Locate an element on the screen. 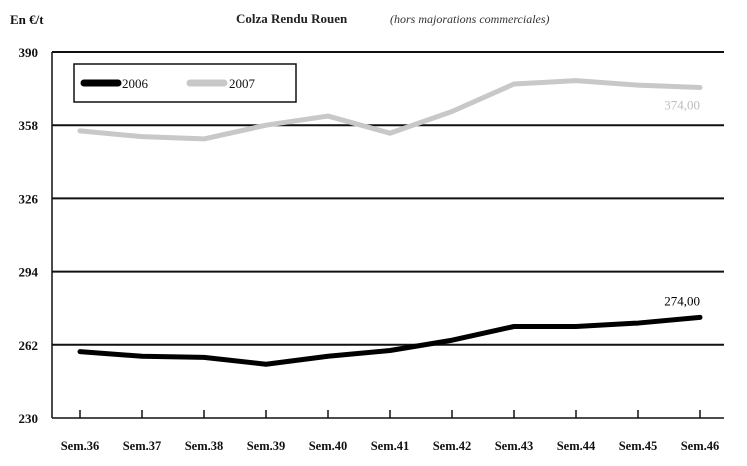  y-tick-label: 390 is located at coordinates (29, 52).